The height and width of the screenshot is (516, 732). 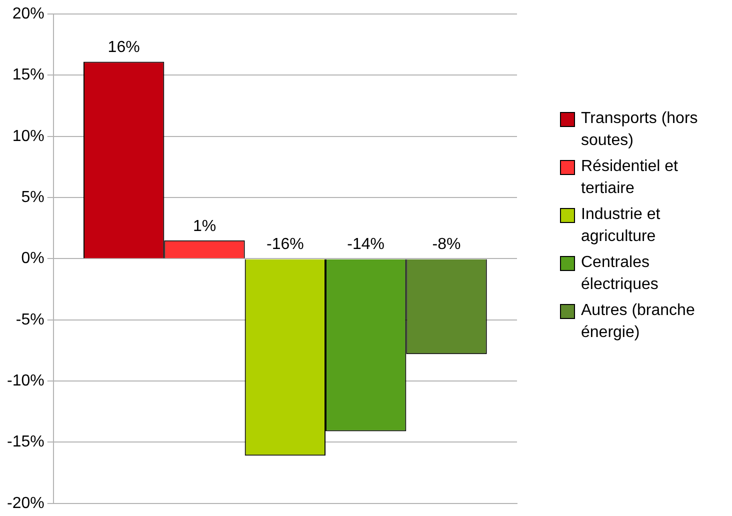 What do you see at coordinates (32, 197) in the screenshot?
I see `y-tick-label: 5%` at bounding box center [32, 197].